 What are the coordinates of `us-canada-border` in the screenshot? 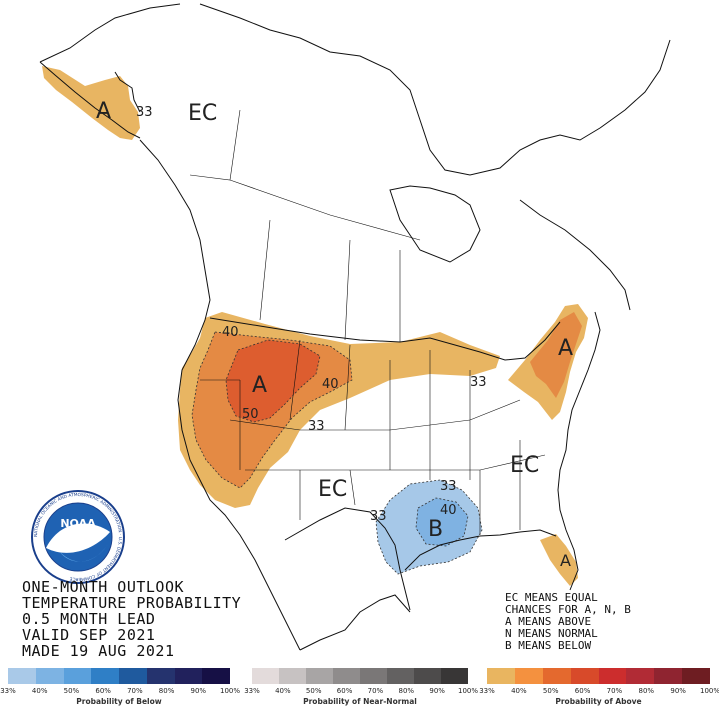 It's located at (385, 339).